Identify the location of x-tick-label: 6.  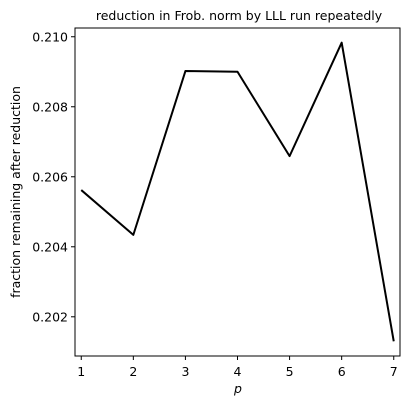
(342, 371).